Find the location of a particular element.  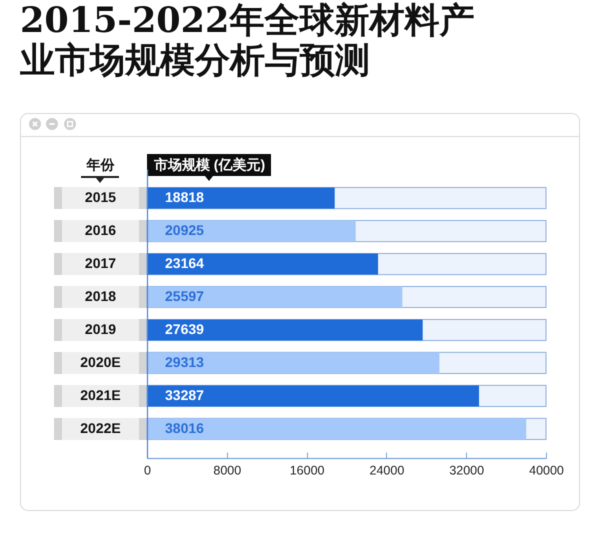

y-tick-label: 2015 is located at coordinates (100, 197).